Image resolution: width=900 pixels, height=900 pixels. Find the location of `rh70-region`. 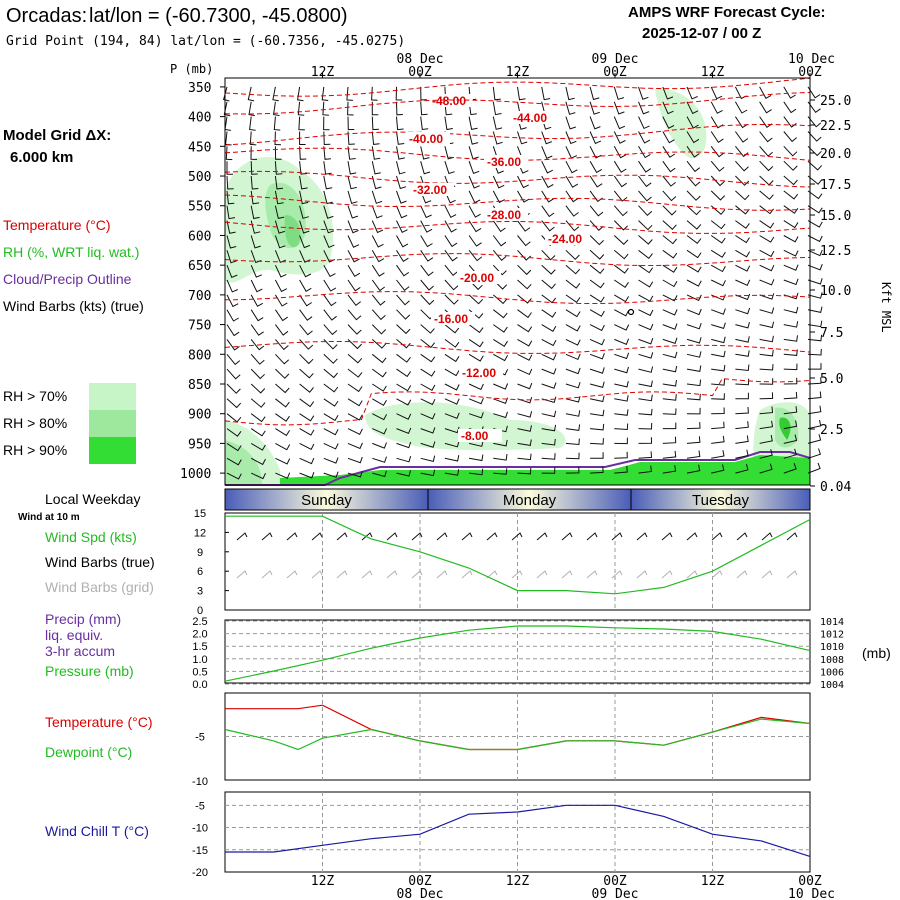

rh70-region is located at coordinates (681, 124).